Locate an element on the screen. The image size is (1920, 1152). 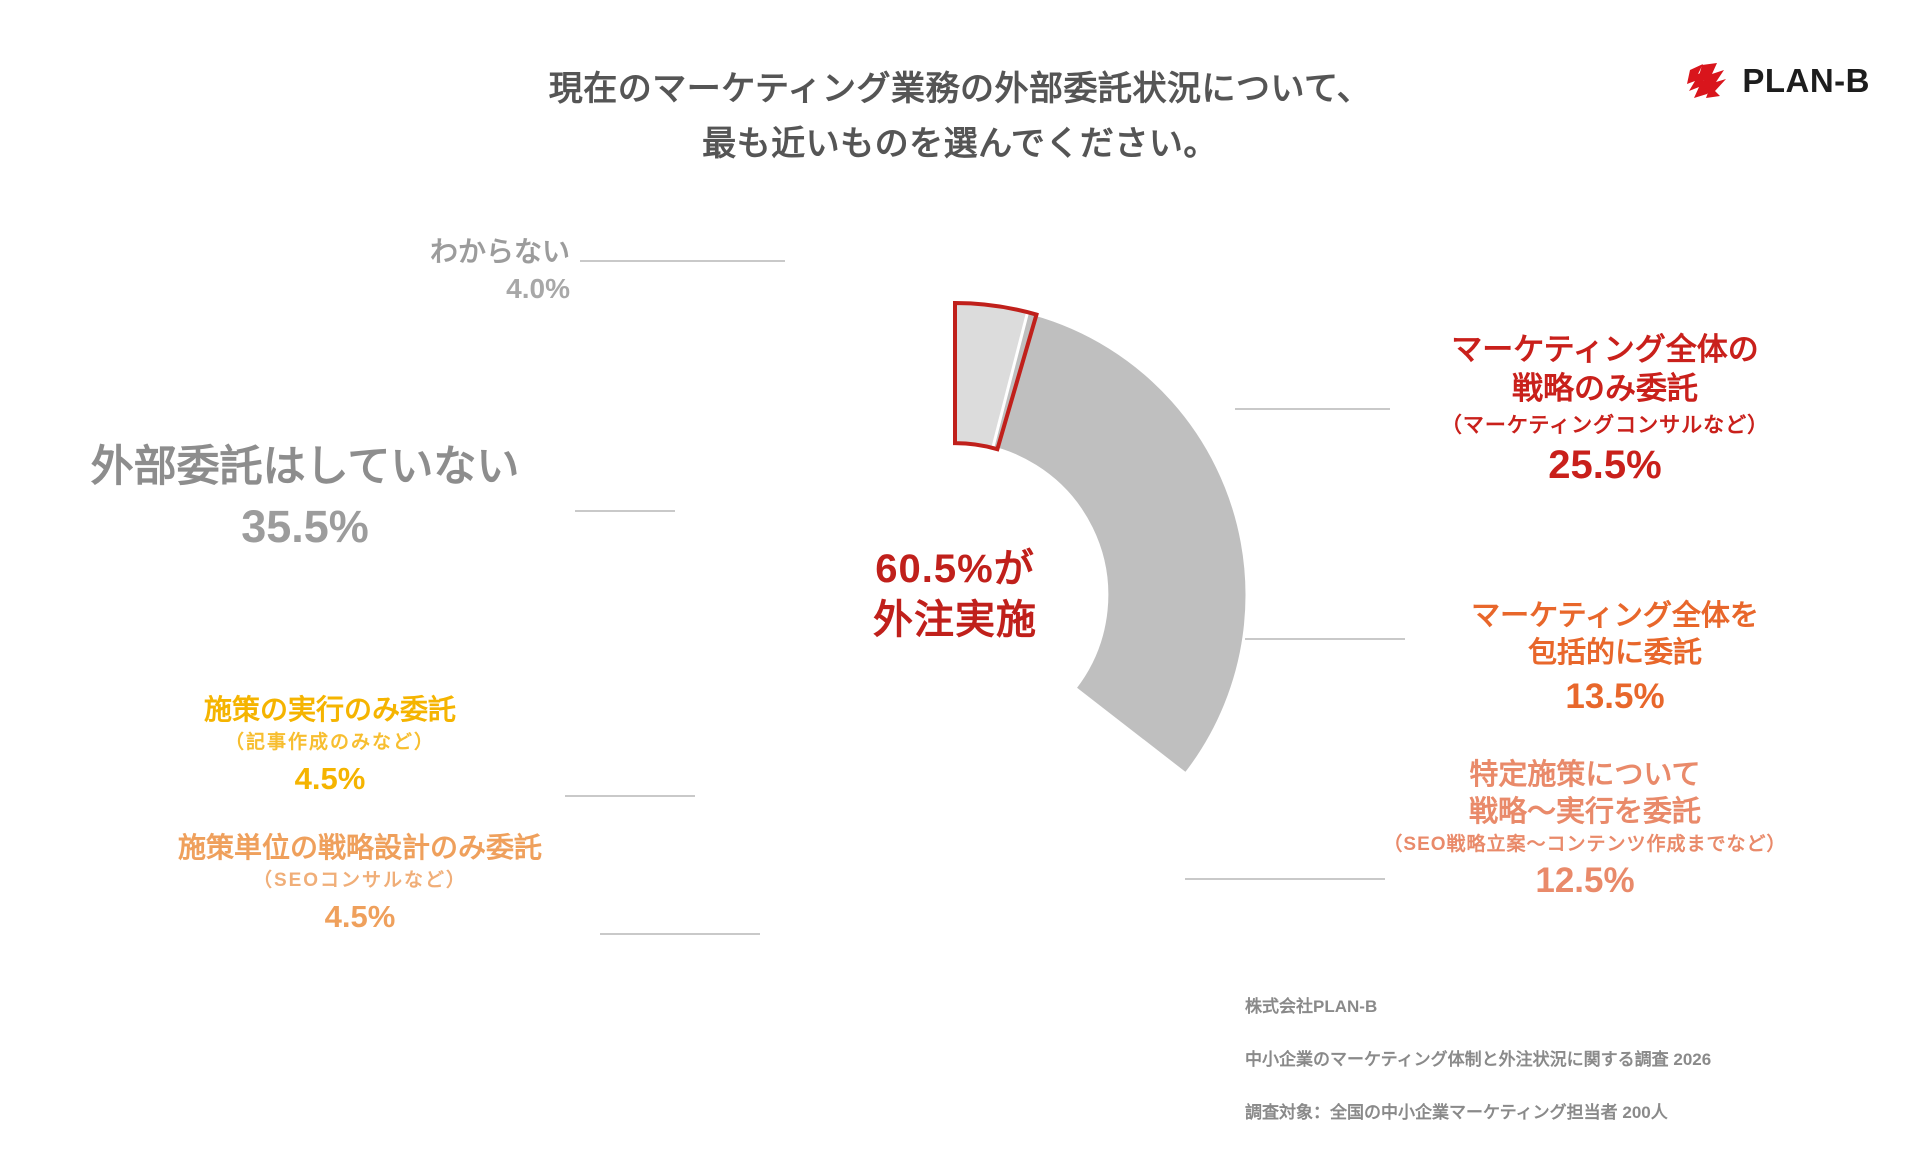
callout-comprehensive-value: 13.5% is located at coordinates (1615, 697).